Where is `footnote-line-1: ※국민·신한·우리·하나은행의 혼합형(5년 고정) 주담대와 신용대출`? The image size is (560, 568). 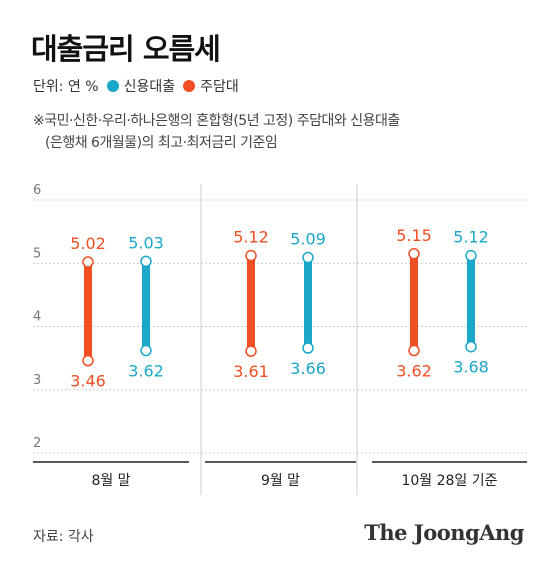
footnote-line-1: ※국민·신한·우리·하나은행의 혼합형(5년 고정) 주담대와 신용대출 is located at coordinates (216, 121).